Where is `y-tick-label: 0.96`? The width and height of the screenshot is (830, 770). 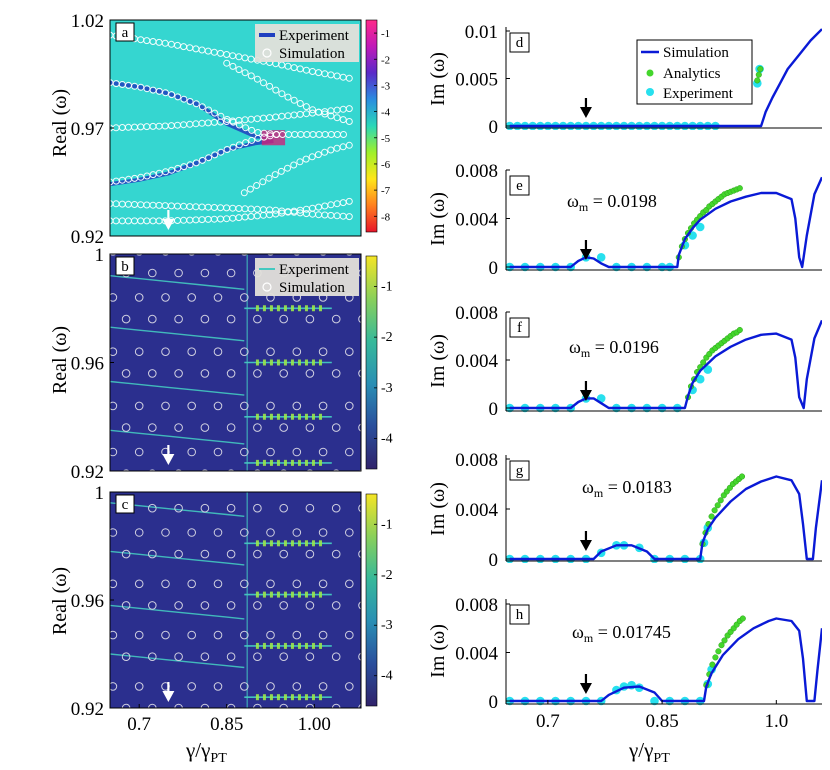
y-tick-label: 0.96 is located at coordinates (87, 601).